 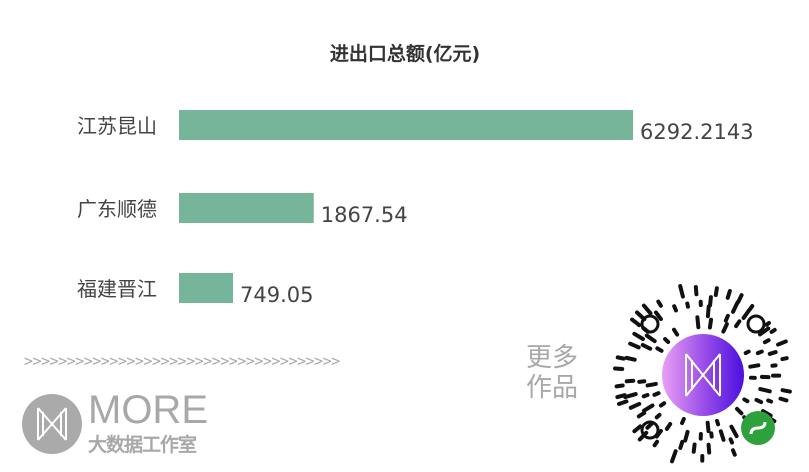 What do you see at coordinates (697, 132) in the screenshot?
I see `value-label: 6292.2143` at bounding box center [697, 132].